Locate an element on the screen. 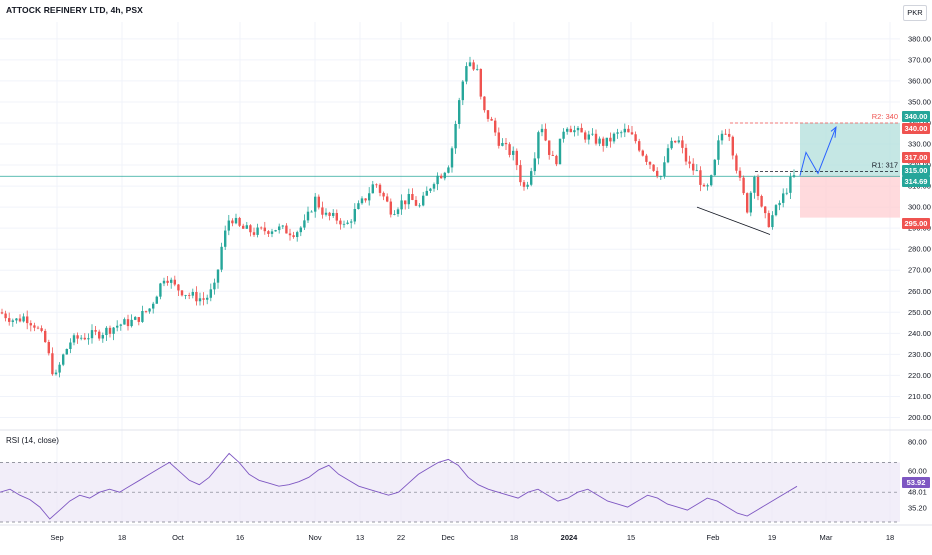 This screenshot has height=555, width=932. price-label-text: 314.69 is located at coordinates (916, 181).